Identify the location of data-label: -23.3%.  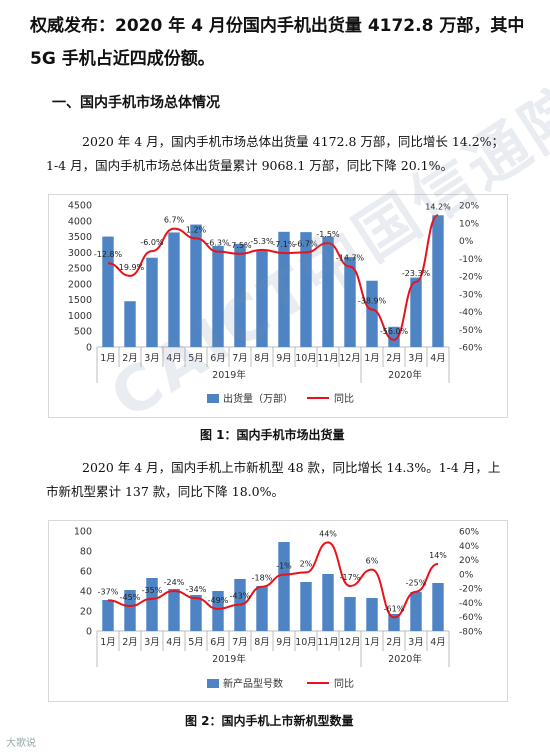
(416, 273).